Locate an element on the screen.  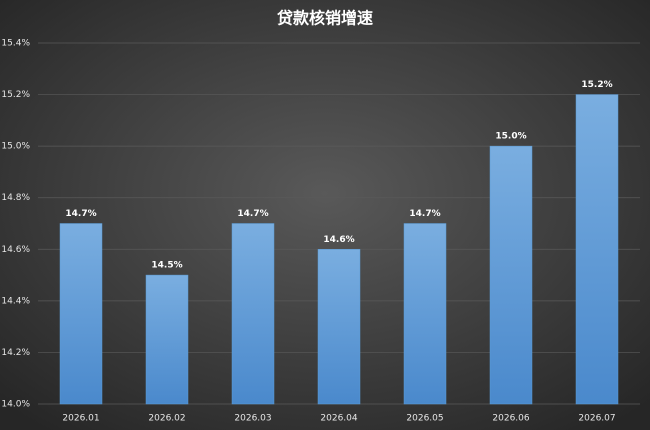
y-tick-label: 14.8% is located at coordinates (15, 198).